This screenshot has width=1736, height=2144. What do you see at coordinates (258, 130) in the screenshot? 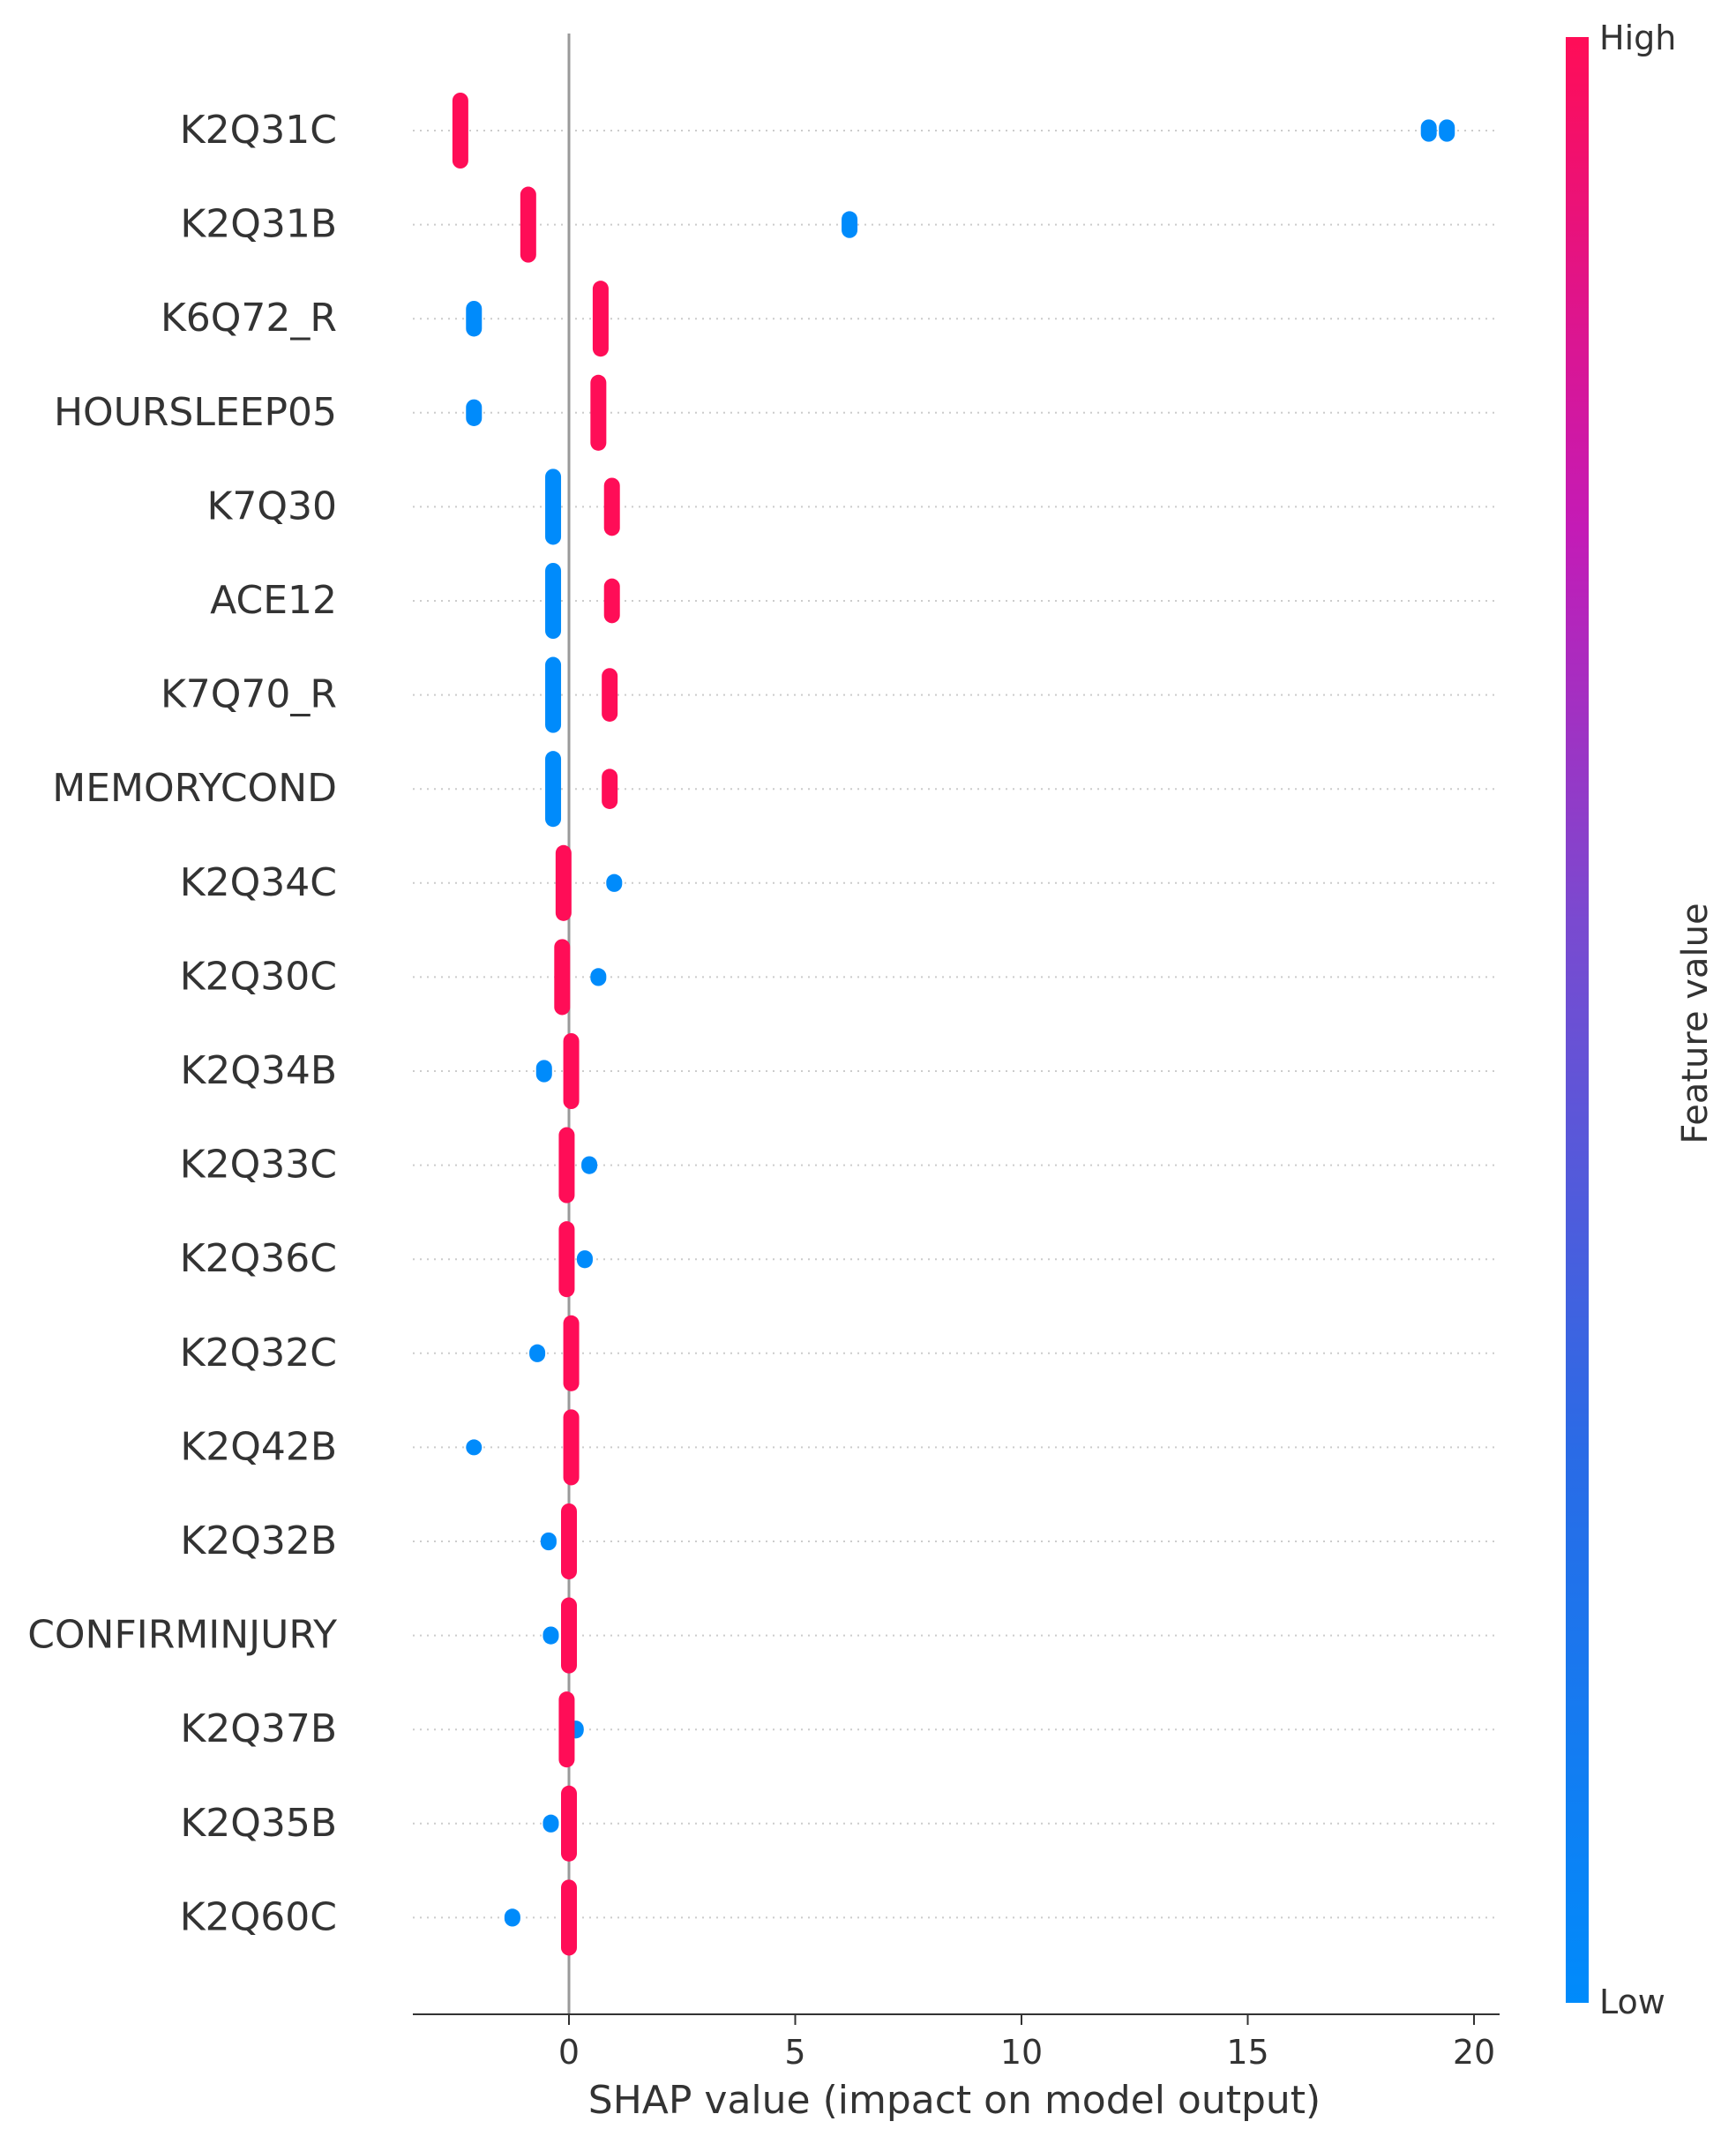
I see `feature-label: K2Q31C` at bounding box center [258, 130].